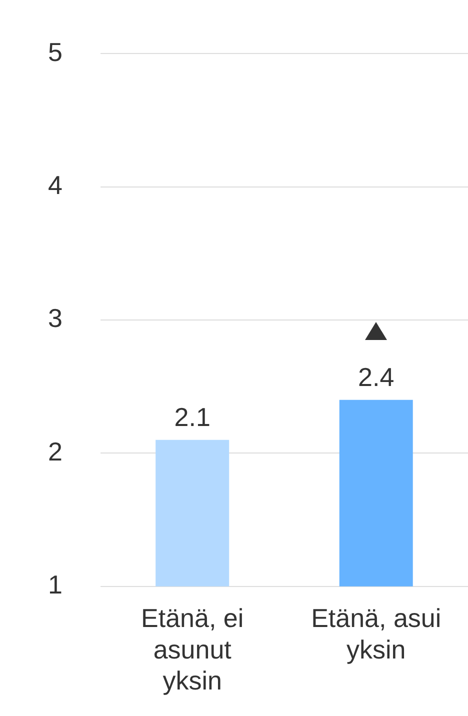  I want to click on data-label: 2.4, so click(376, 377).